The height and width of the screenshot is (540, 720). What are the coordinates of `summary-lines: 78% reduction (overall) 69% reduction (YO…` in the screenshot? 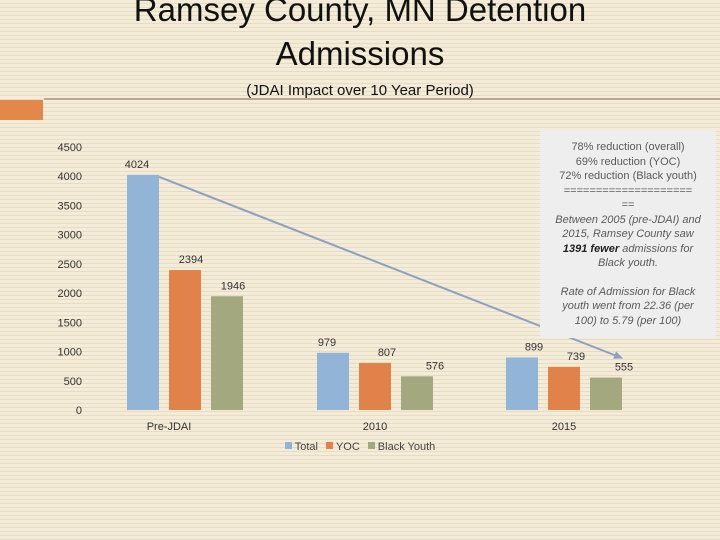 It's located at (628, 191).